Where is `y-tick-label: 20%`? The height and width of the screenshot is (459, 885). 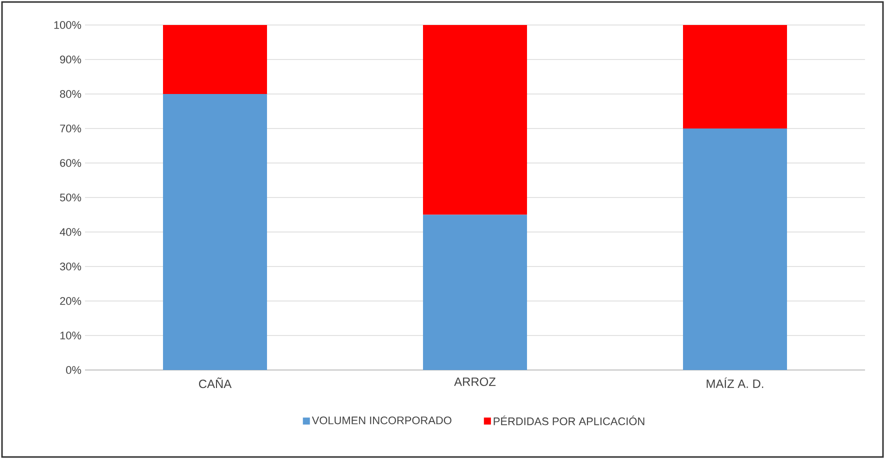 y-tick-label: 20% is located at coordinates (71, 301).